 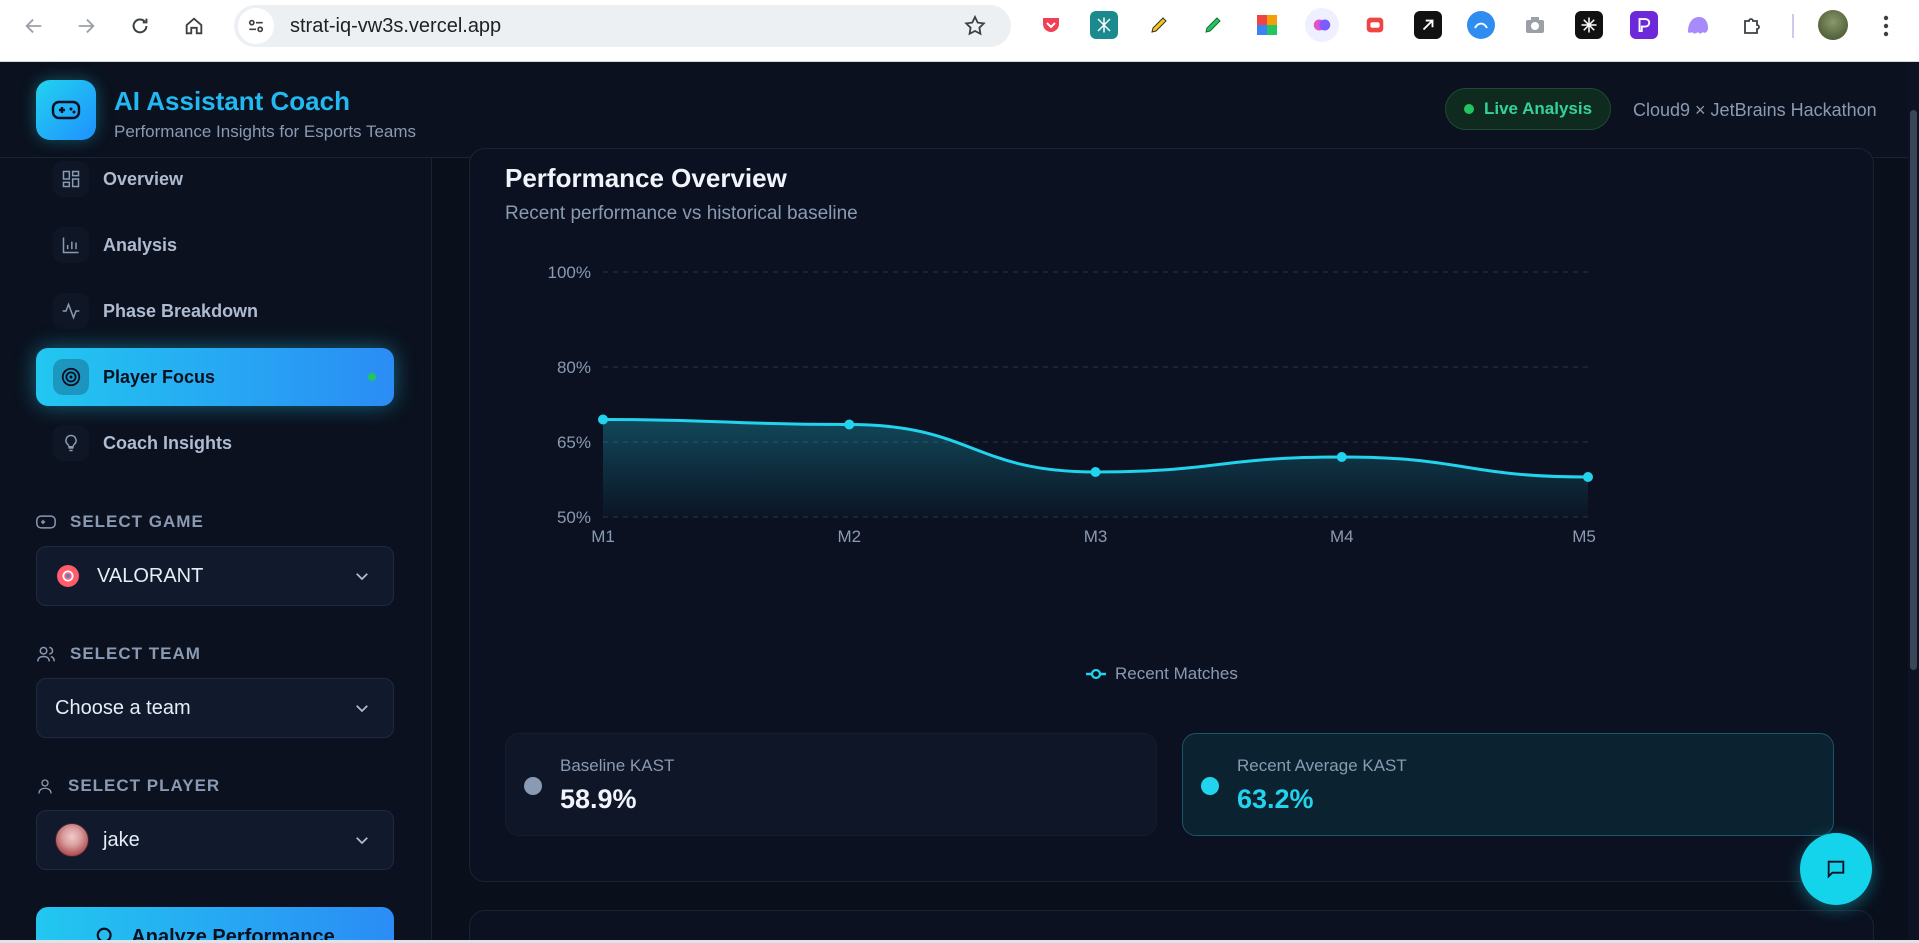 I want to click on x-tick-label: M4, so click(x=1342, y=536).